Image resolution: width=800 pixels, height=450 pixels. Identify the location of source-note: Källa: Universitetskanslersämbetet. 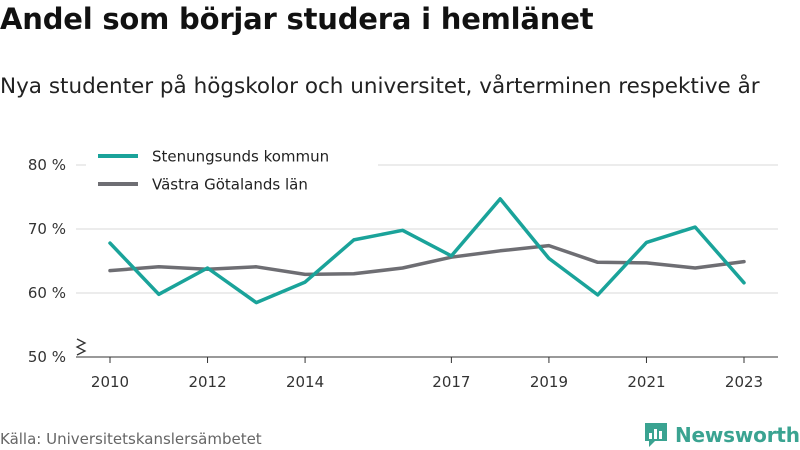
(131, 439).